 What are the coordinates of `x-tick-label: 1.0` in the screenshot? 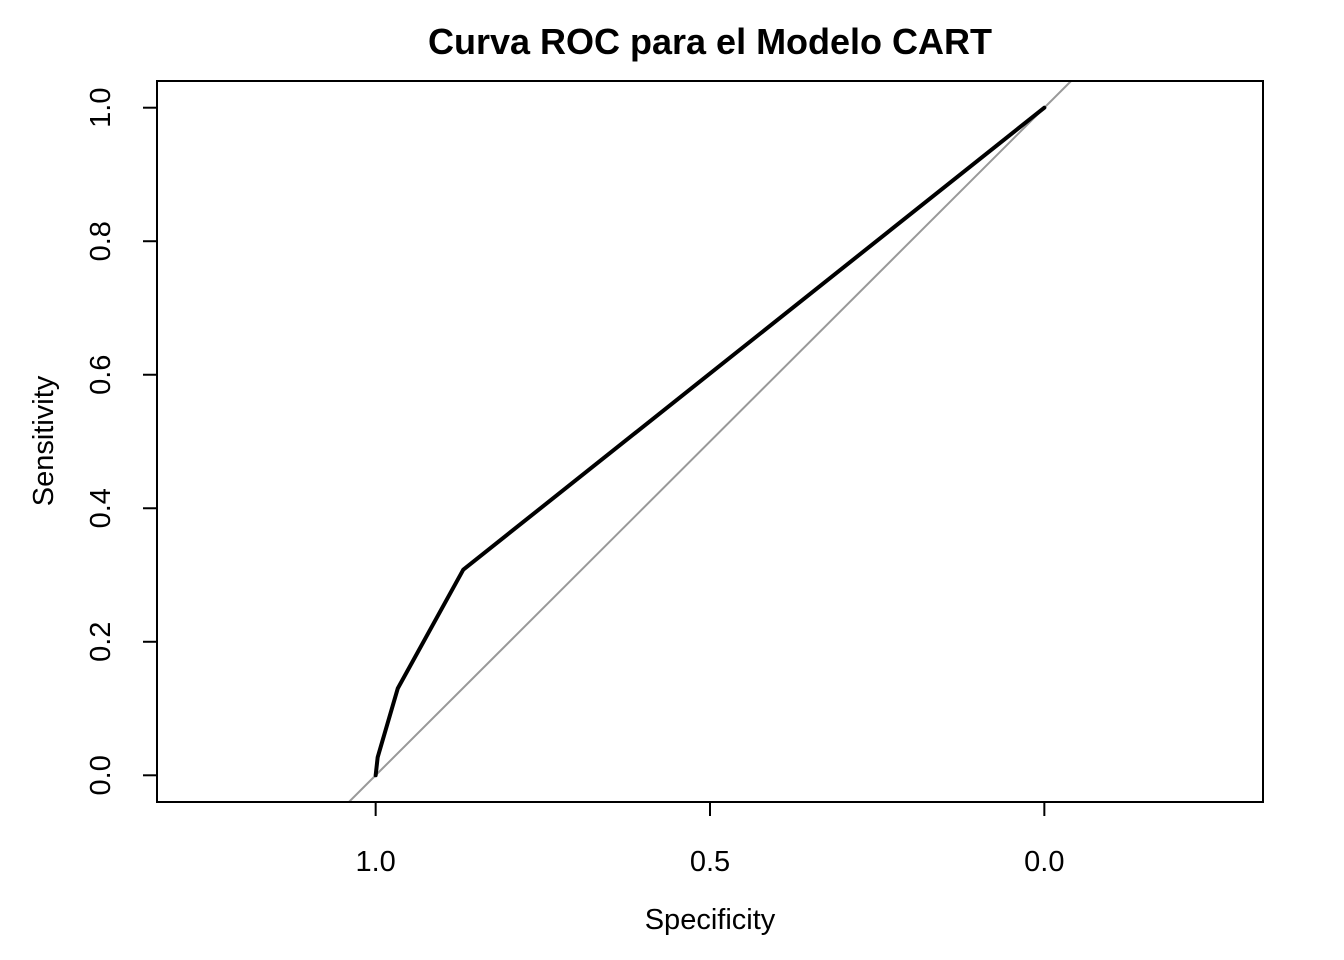 It's located at (375, 862).